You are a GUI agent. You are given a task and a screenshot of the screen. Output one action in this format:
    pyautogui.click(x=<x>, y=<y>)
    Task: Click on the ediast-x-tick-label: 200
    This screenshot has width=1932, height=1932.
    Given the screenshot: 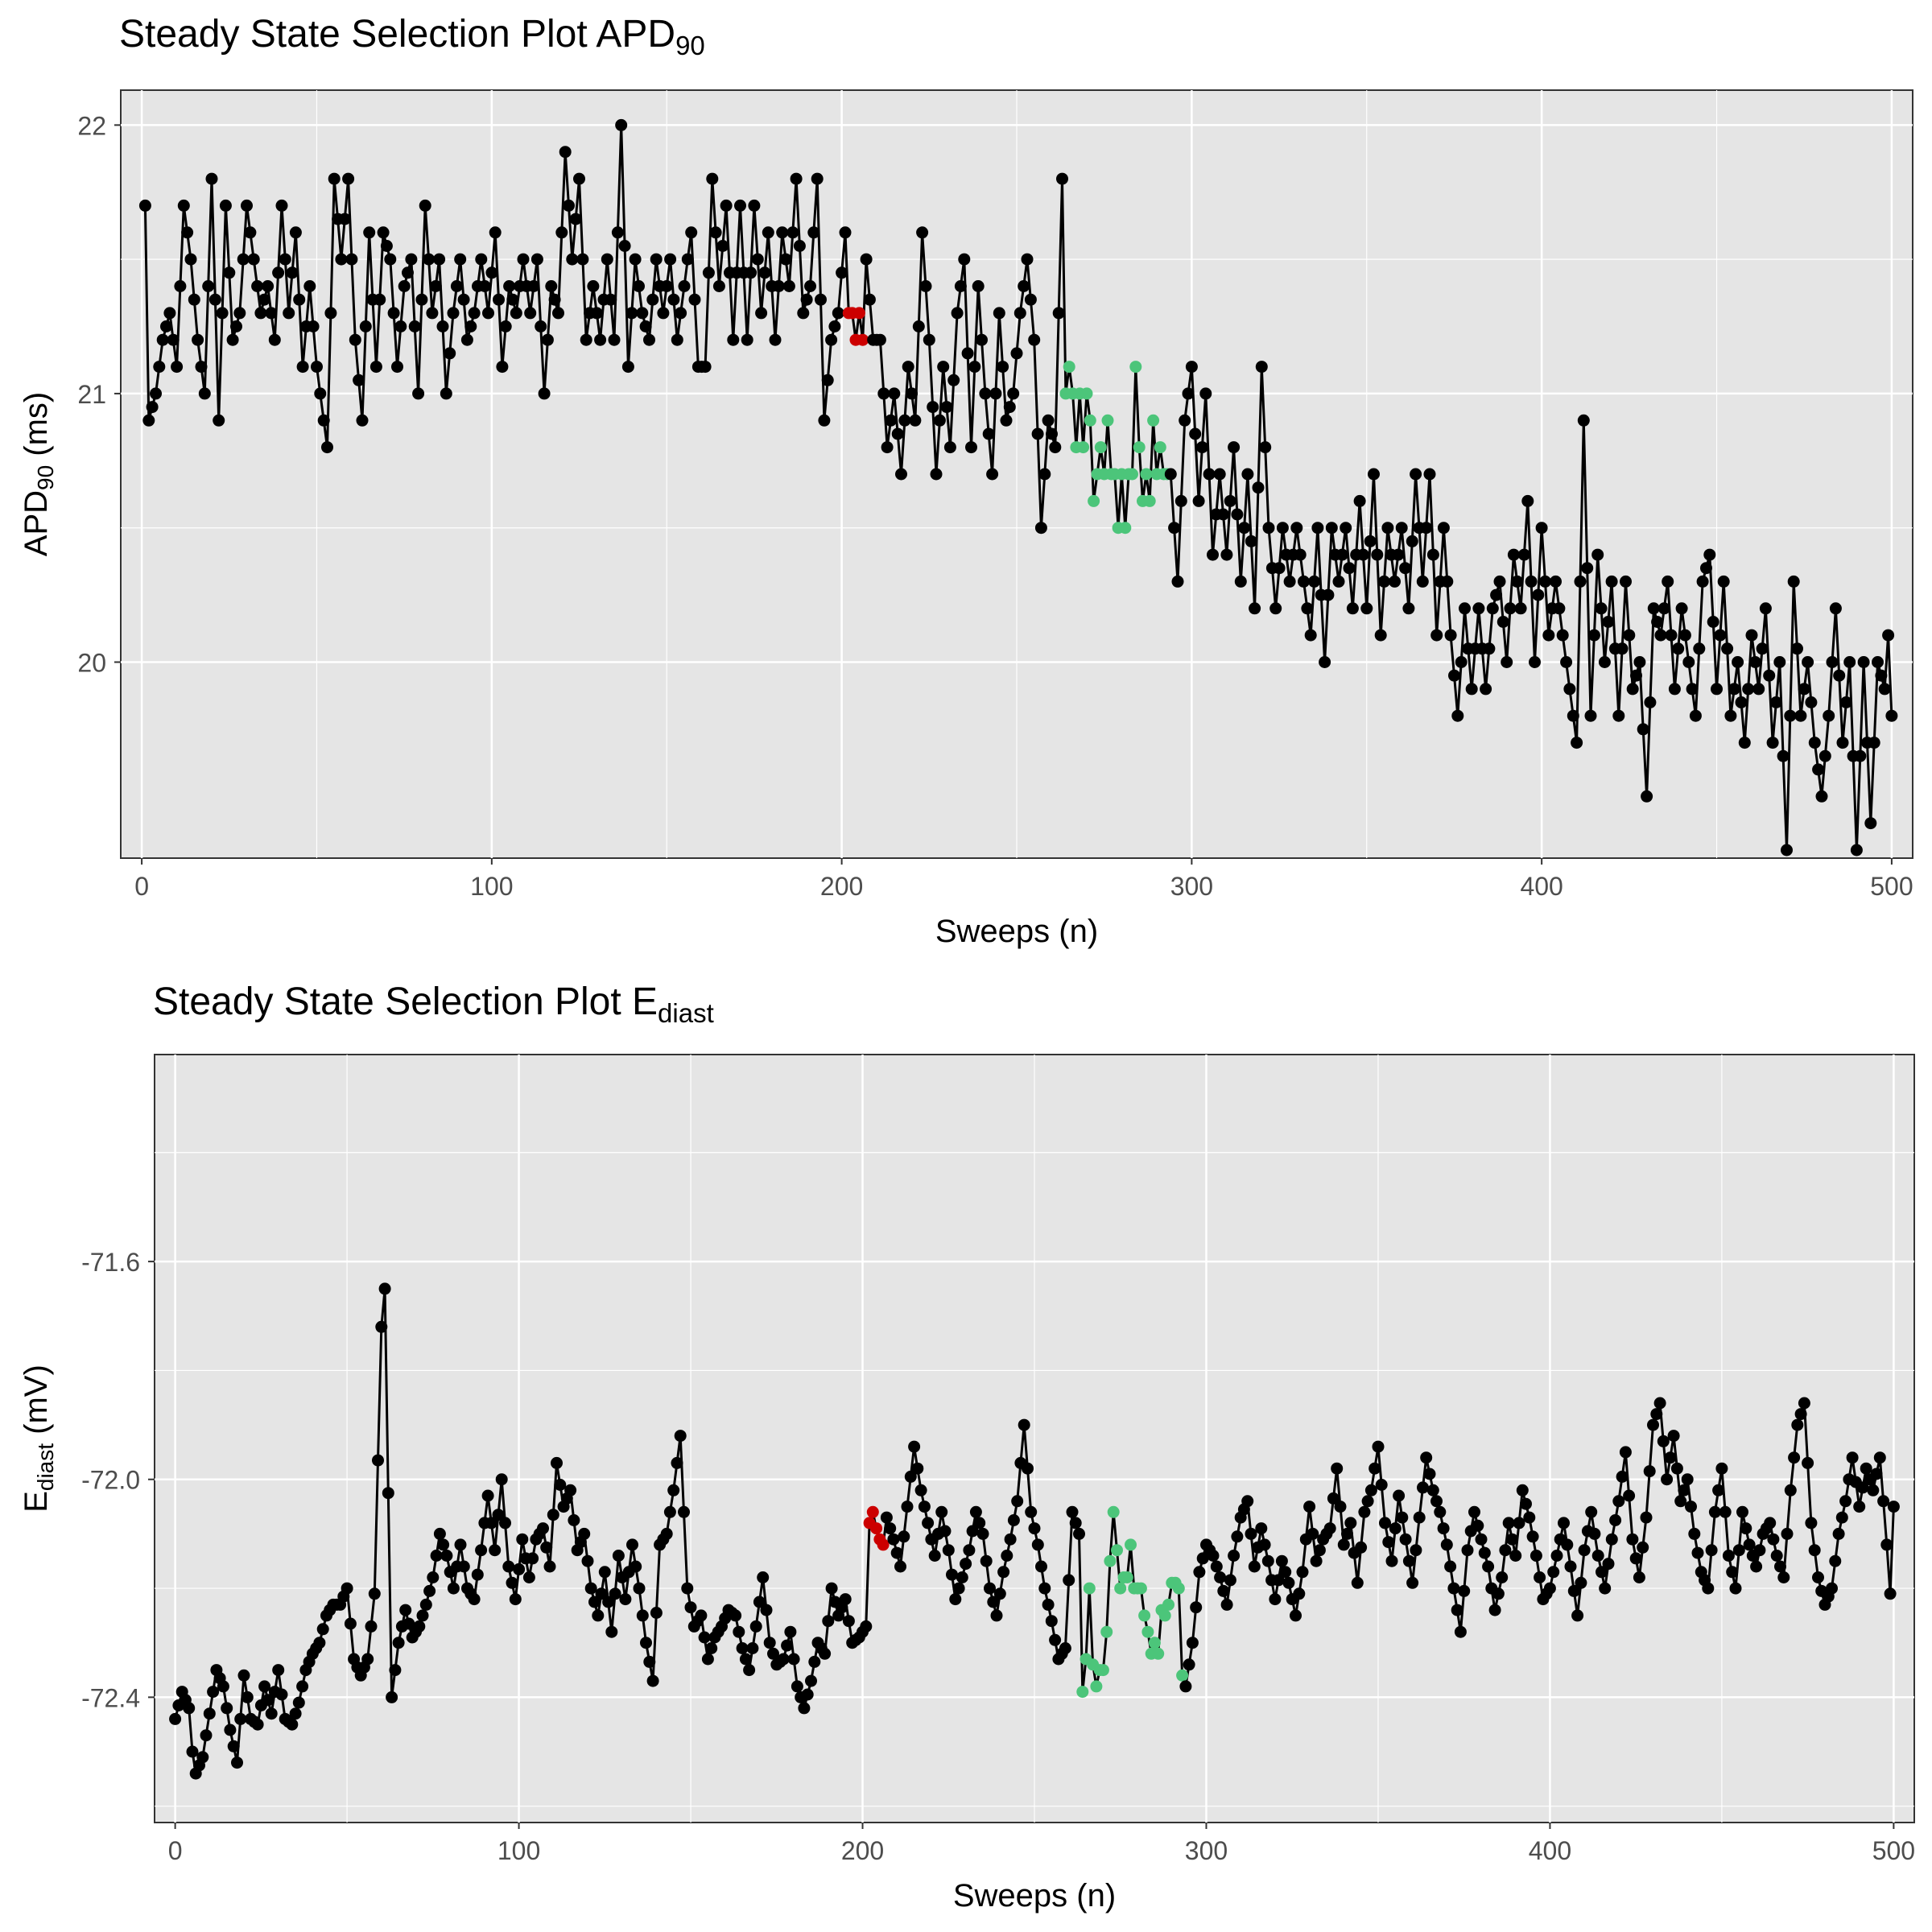 What is the action you would take?
    pyautogui.click(x=862, y=1851)
    